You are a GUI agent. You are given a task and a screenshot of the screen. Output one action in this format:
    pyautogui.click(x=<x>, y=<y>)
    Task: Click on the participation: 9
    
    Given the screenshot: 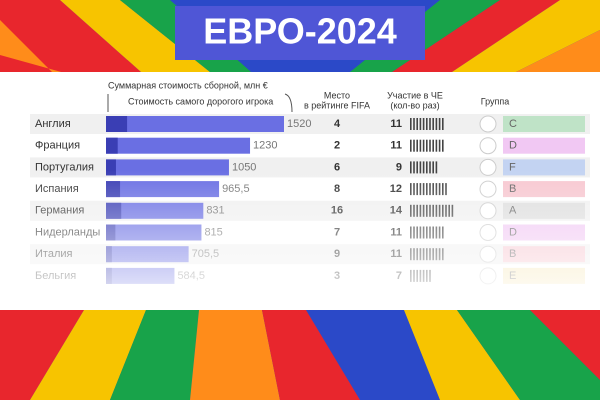 What is the action you would take?
    pyautogui.click(x=399, y=167)
    